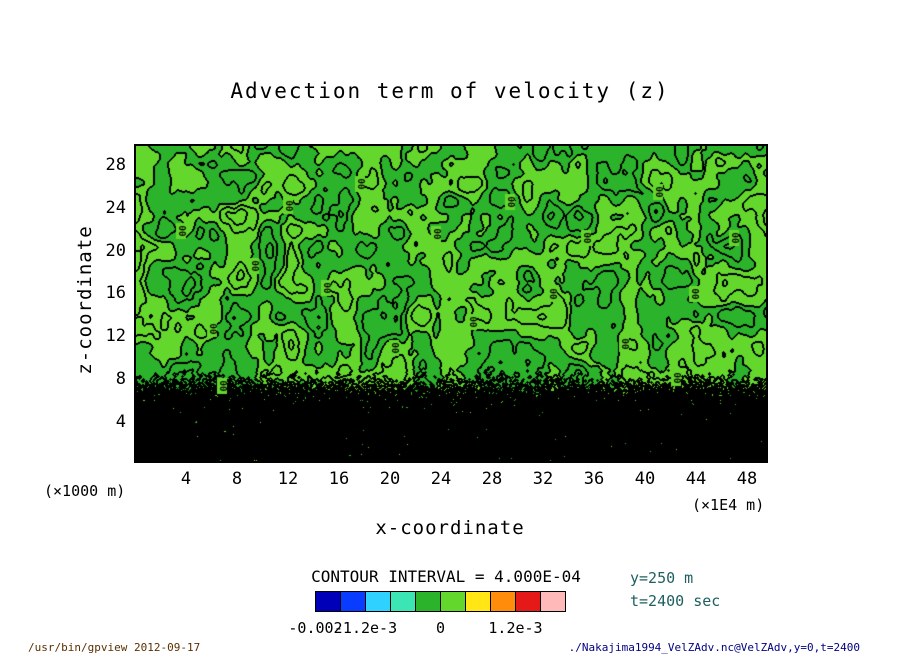  I want to click on colorbar-tick-label: 1.2e-3, so click(515, 628).